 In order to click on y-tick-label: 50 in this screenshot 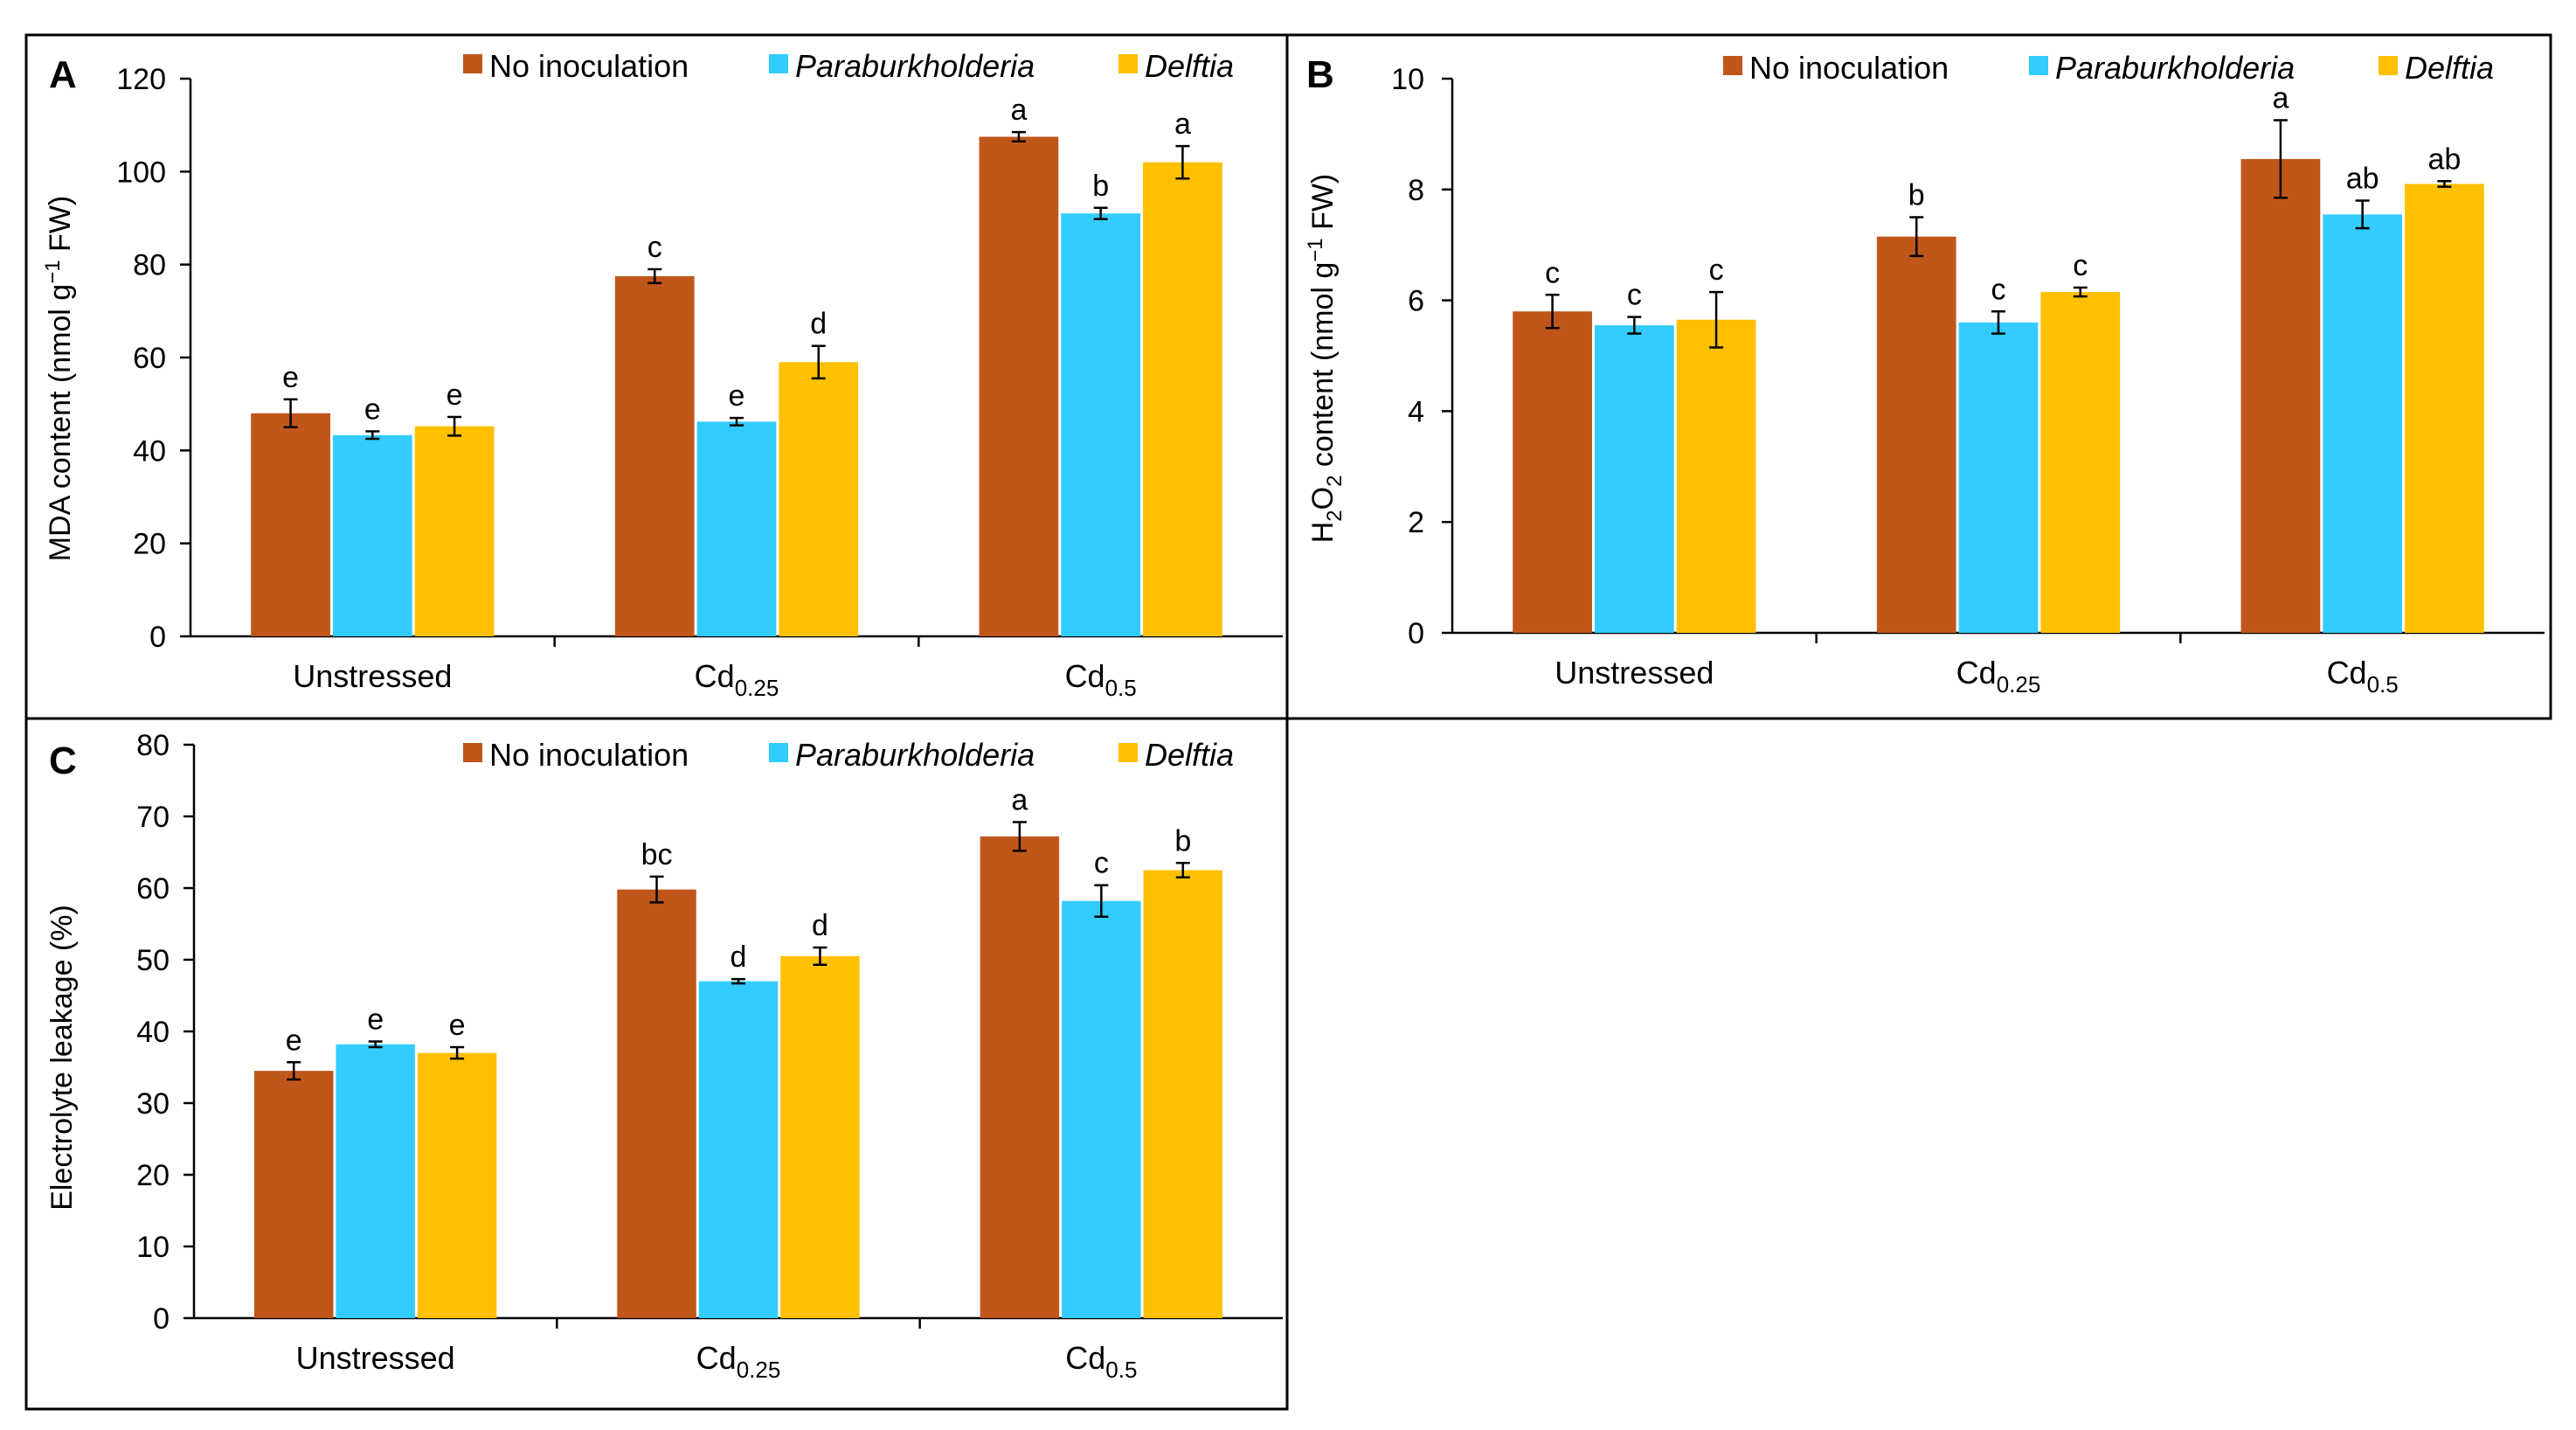, I will do `click(153, 960)`.